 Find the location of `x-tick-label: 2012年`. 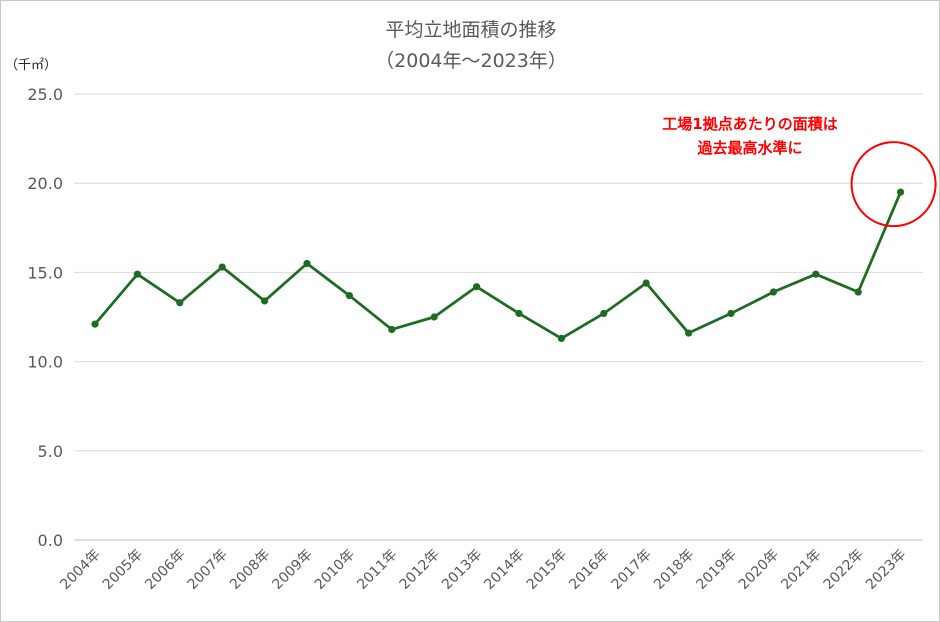

x-tick-label: 2012年 is located at coordinates (420, 570).